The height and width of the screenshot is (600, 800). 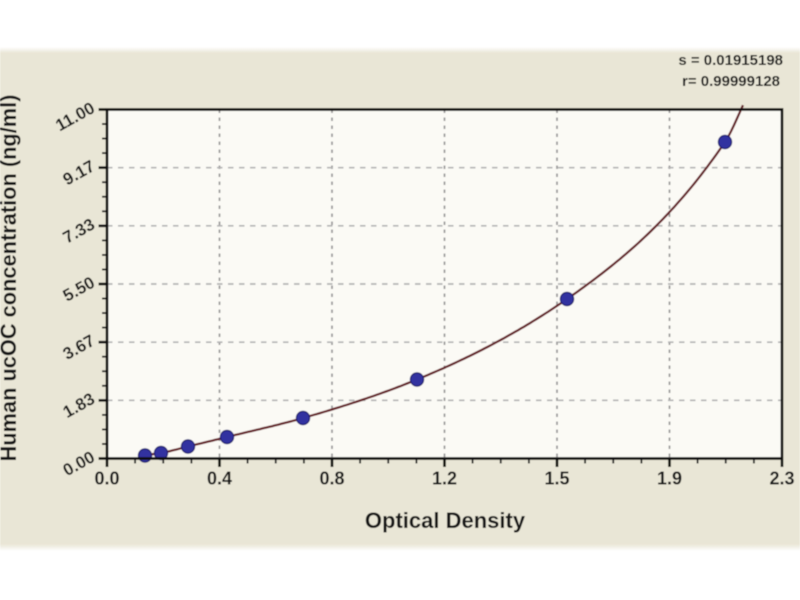 I want to click on svg-text: s = 0.01915198, so click(x=730, y=60).